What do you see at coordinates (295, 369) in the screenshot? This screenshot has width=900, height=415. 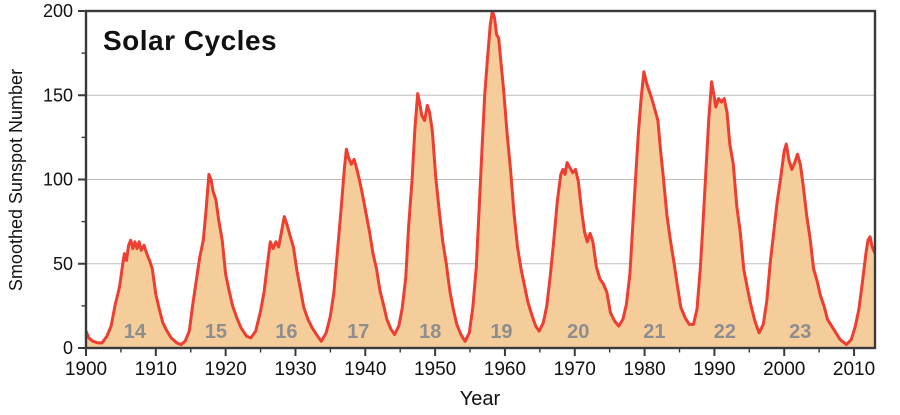 I see `x-tick-label-1930: 1930` at bounding box center [295, 369].